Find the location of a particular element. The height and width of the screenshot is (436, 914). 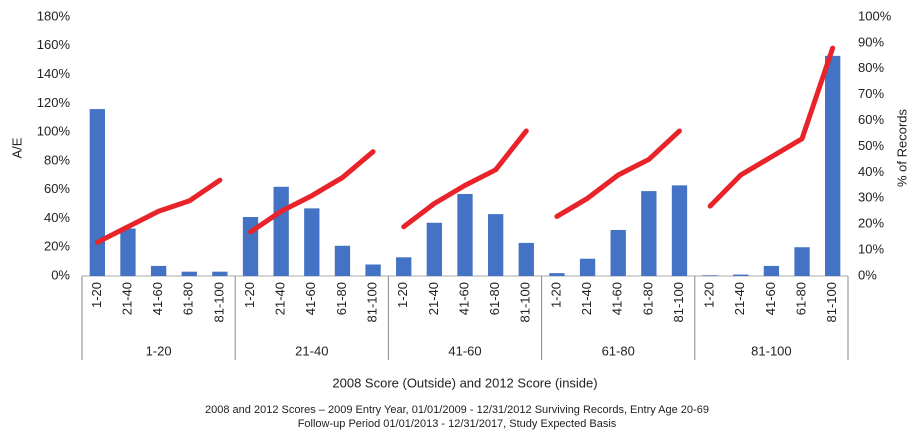

group-label: 1-20 is located at coordinates (159, 350).